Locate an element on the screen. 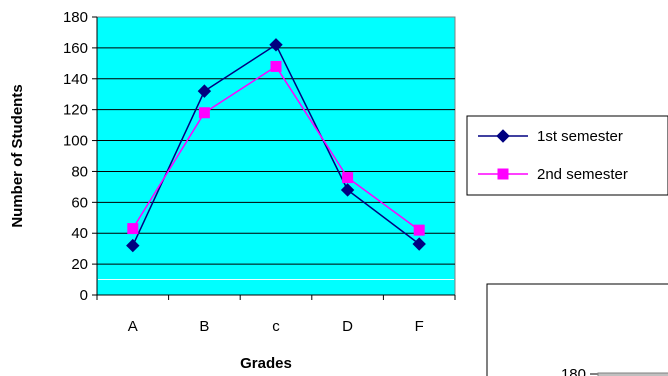  second-chart-y-tick-label: 180 is located at coordinates (573, 371).